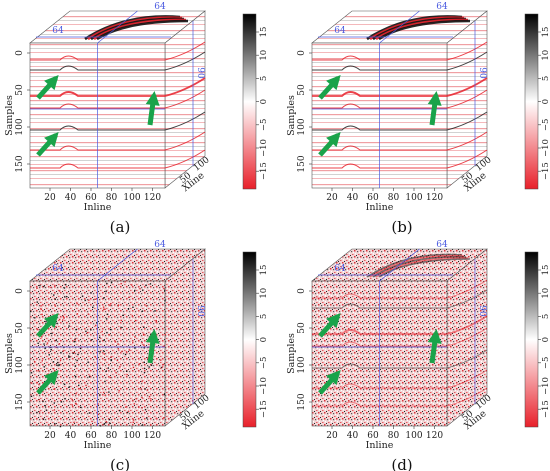  I want to click on noise-speckle, so click(98, 354).